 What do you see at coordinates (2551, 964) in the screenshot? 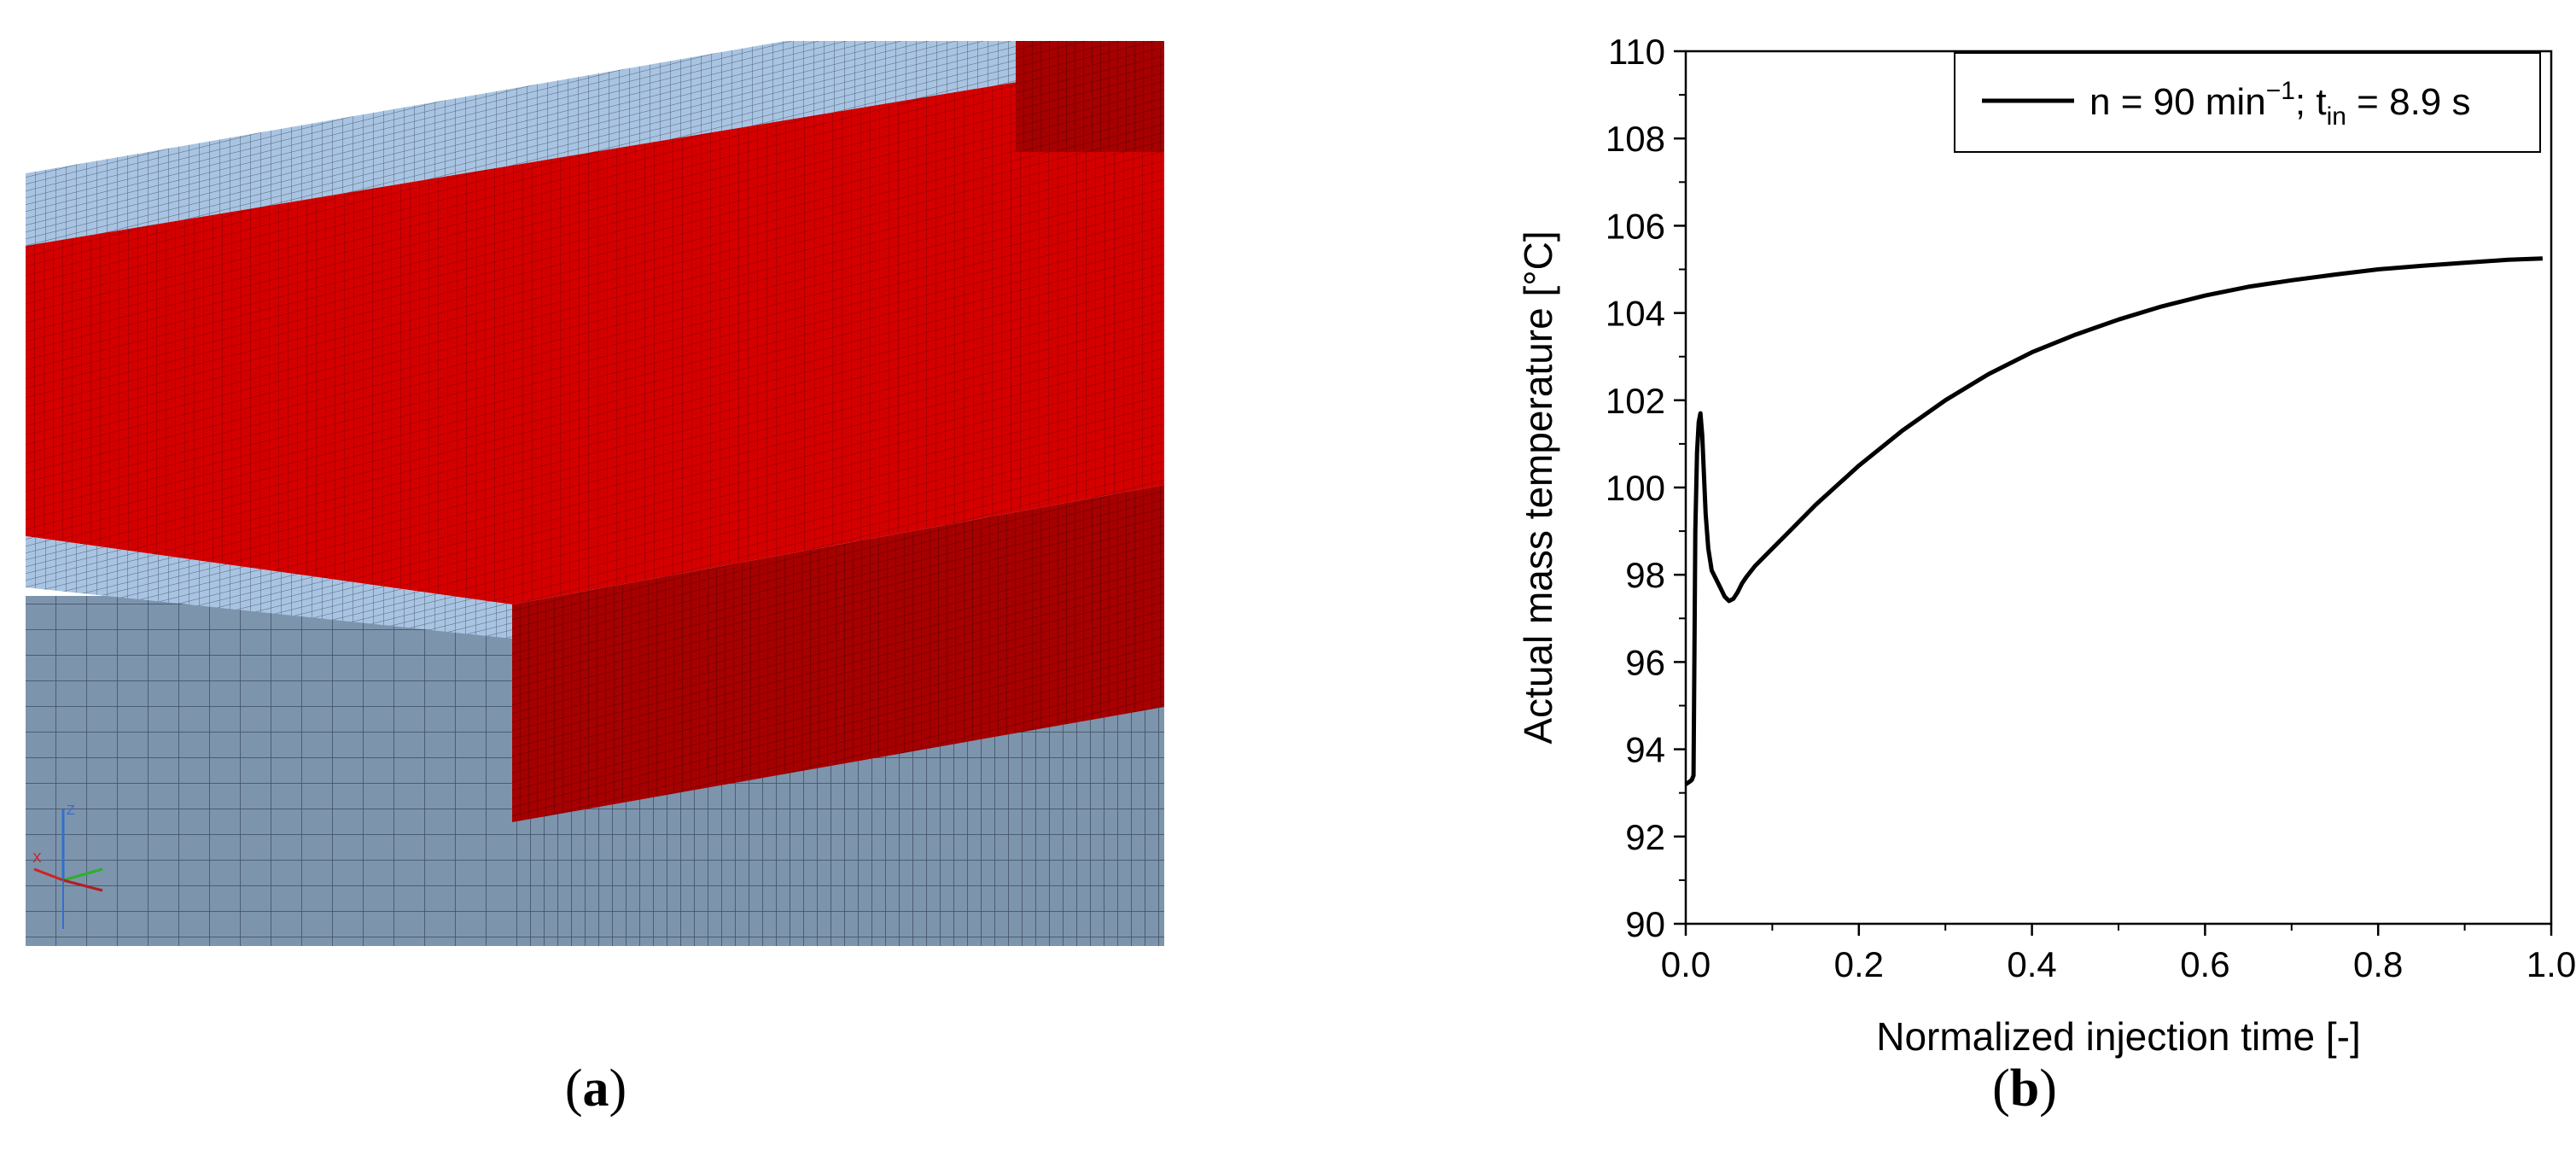
I see `x-tick-label: 1.0` at bounding box center [2551, 964].